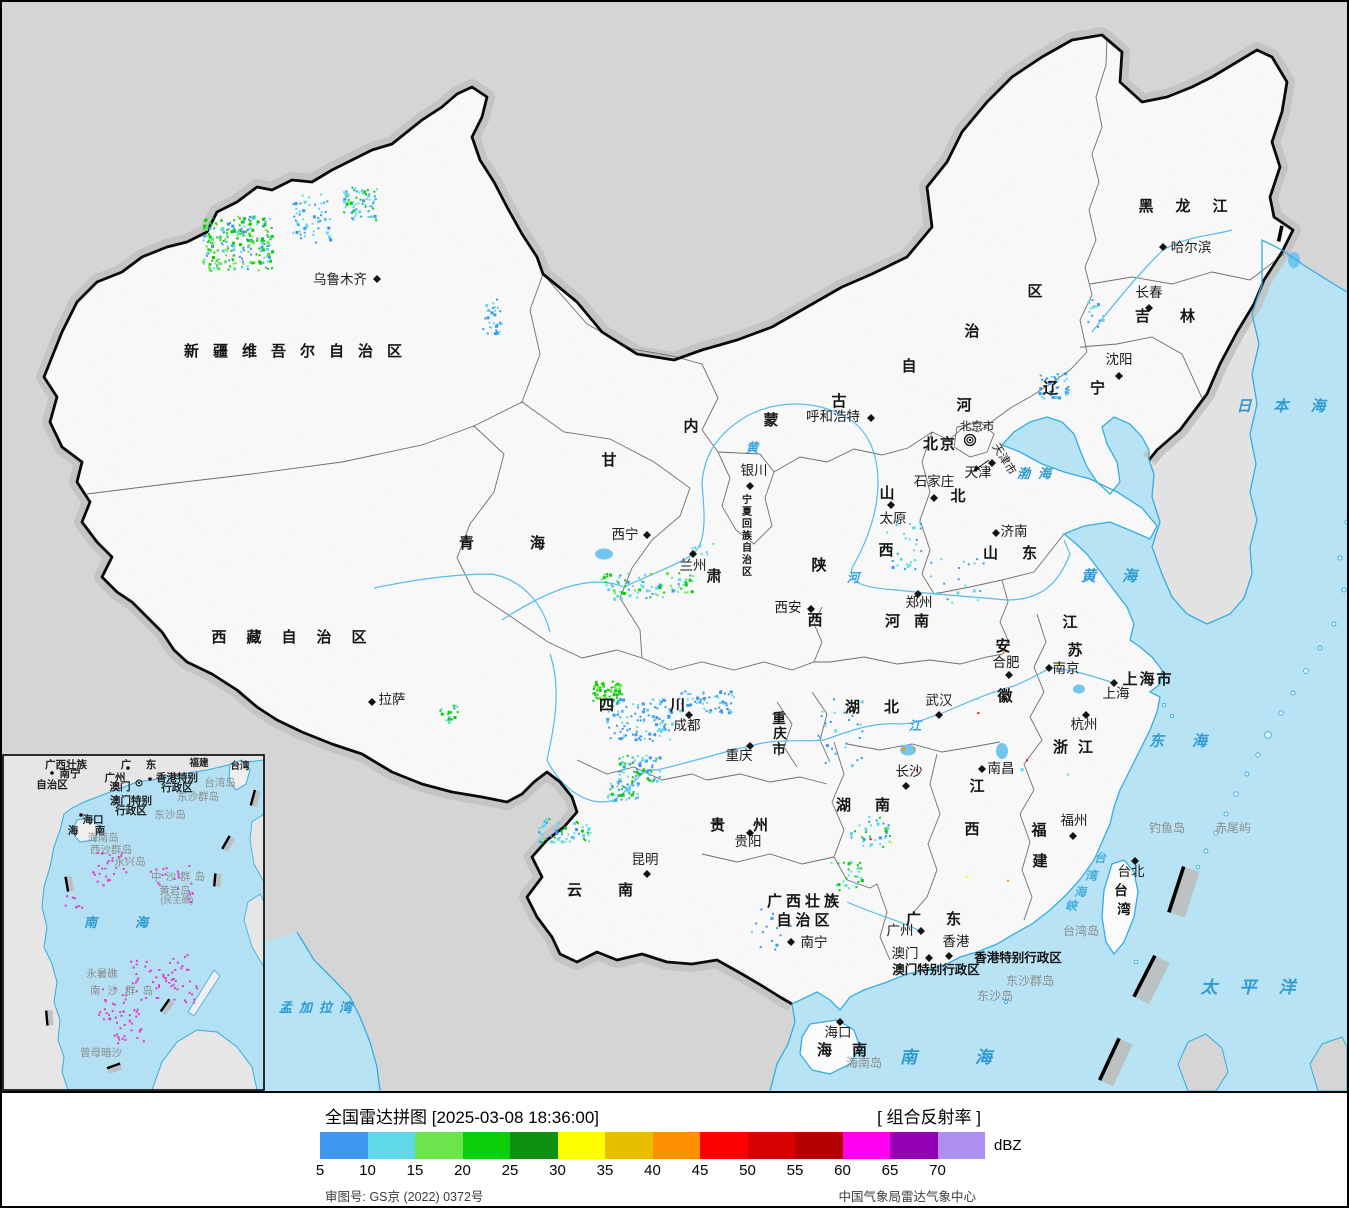  What do you see at coordinates (618, 890) in the screenshot?
I see `map-label: 云南` at bounding box center [618, 890].